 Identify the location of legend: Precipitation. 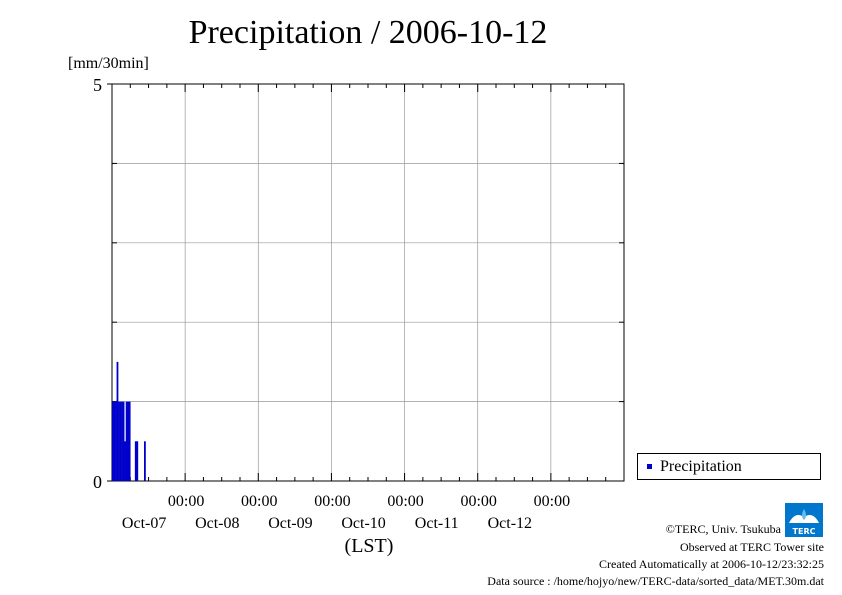
(729, 466).